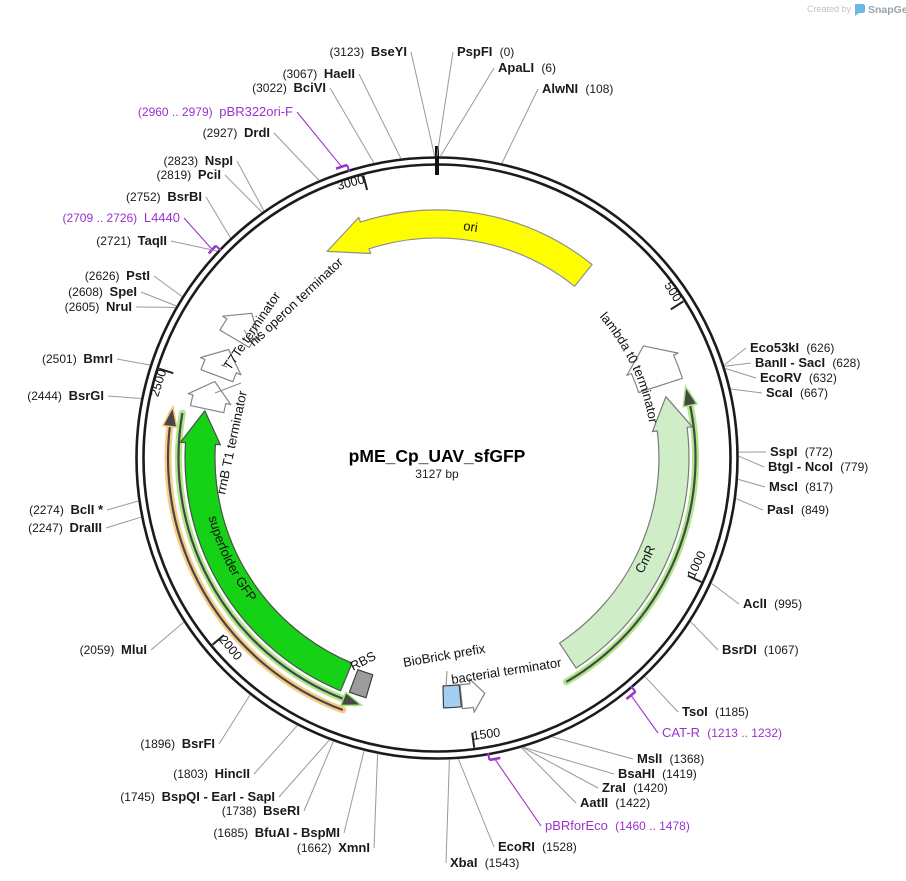 The image size is (906, 881). I want to click on bact-term-label: bacterial terminator, so click(506, 671).